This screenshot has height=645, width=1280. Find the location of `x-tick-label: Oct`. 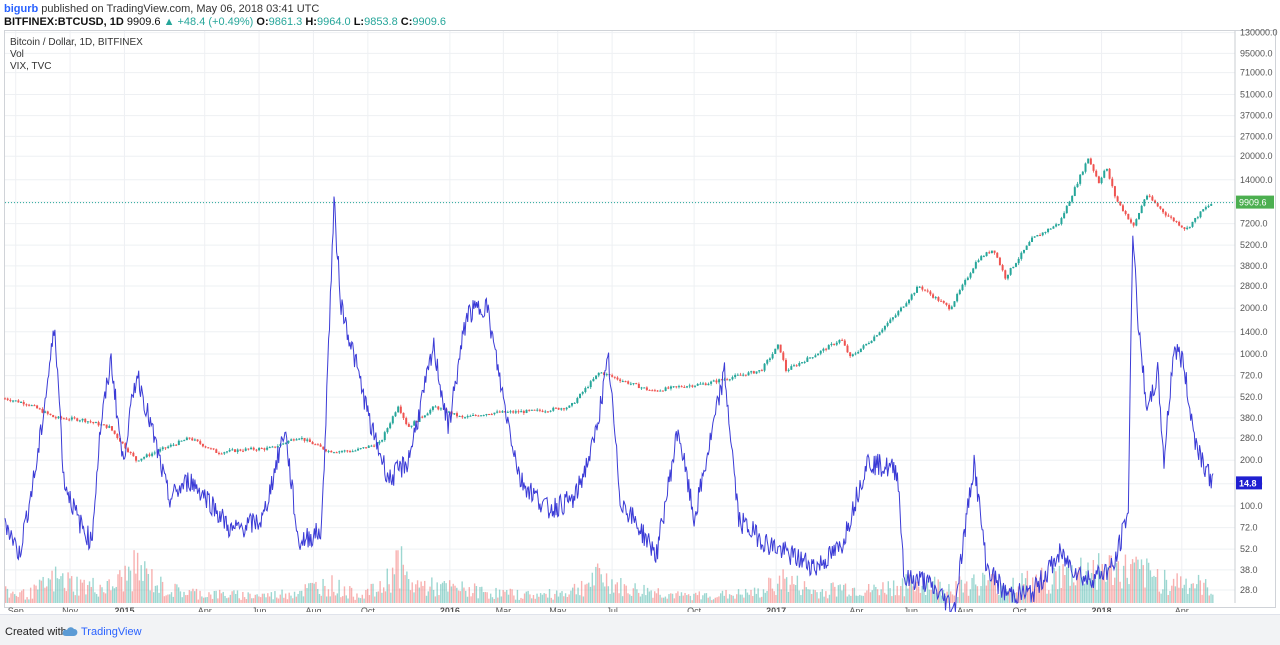

x-tick-label: Oct is located at coordinates (694, 609).